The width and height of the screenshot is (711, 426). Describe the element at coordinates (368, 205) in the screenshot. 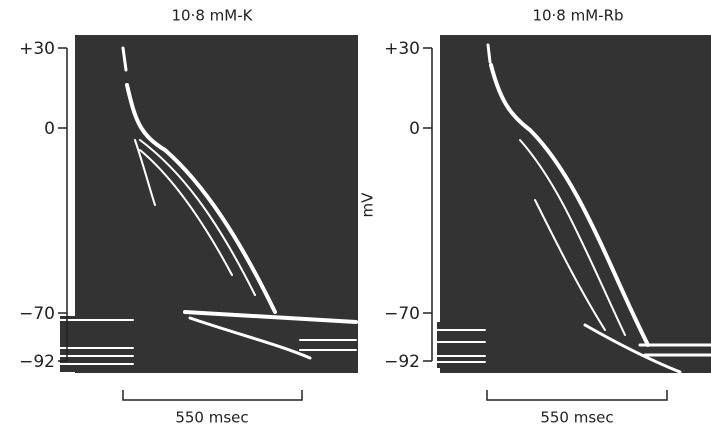

I see `y-axis-label: mV` at that location.